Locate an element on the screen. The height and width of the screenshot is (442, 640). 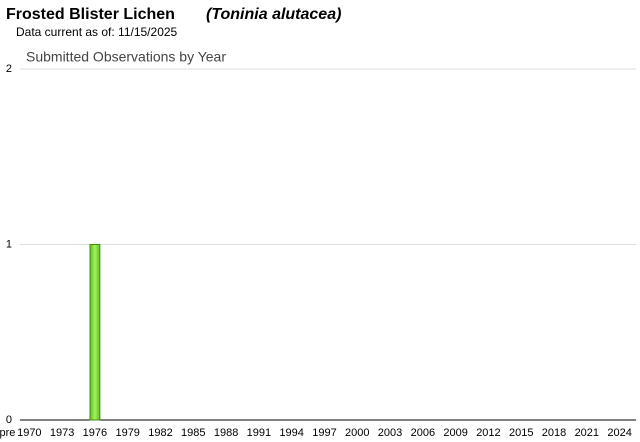
x-tick-label: 1988 is located at coordinates (226, 433).